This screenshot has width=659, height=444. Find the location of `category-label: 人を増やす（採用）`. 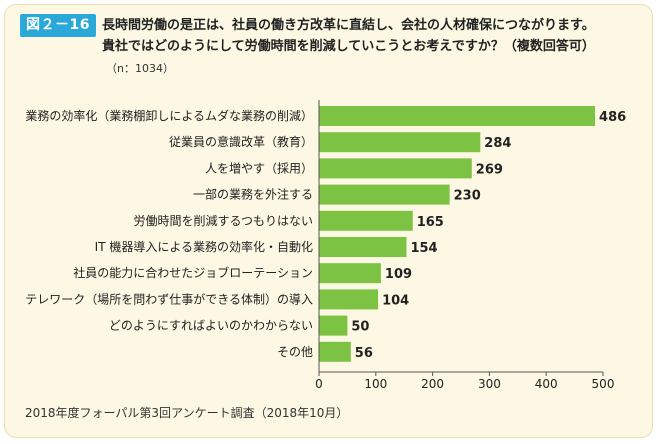

category-label: 人を増やす（採用） is located at coordinates (259, 168).